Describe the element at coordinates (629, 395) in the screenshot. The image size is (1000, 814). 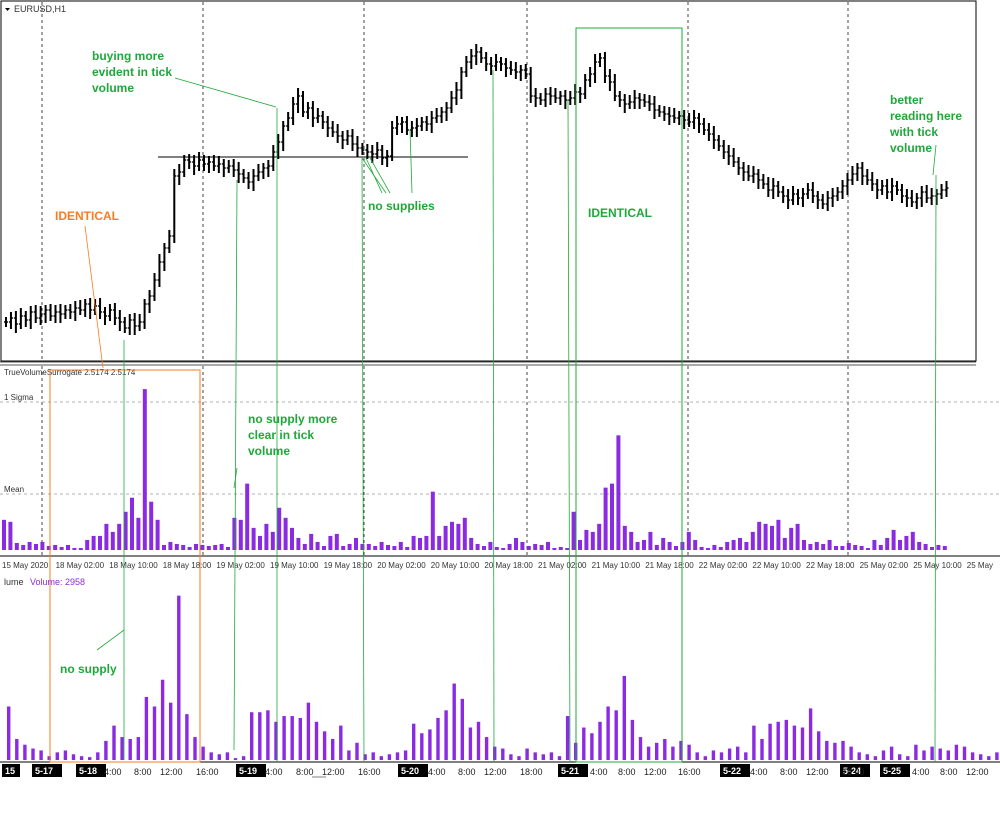
I see `identical-box-right` at that location.